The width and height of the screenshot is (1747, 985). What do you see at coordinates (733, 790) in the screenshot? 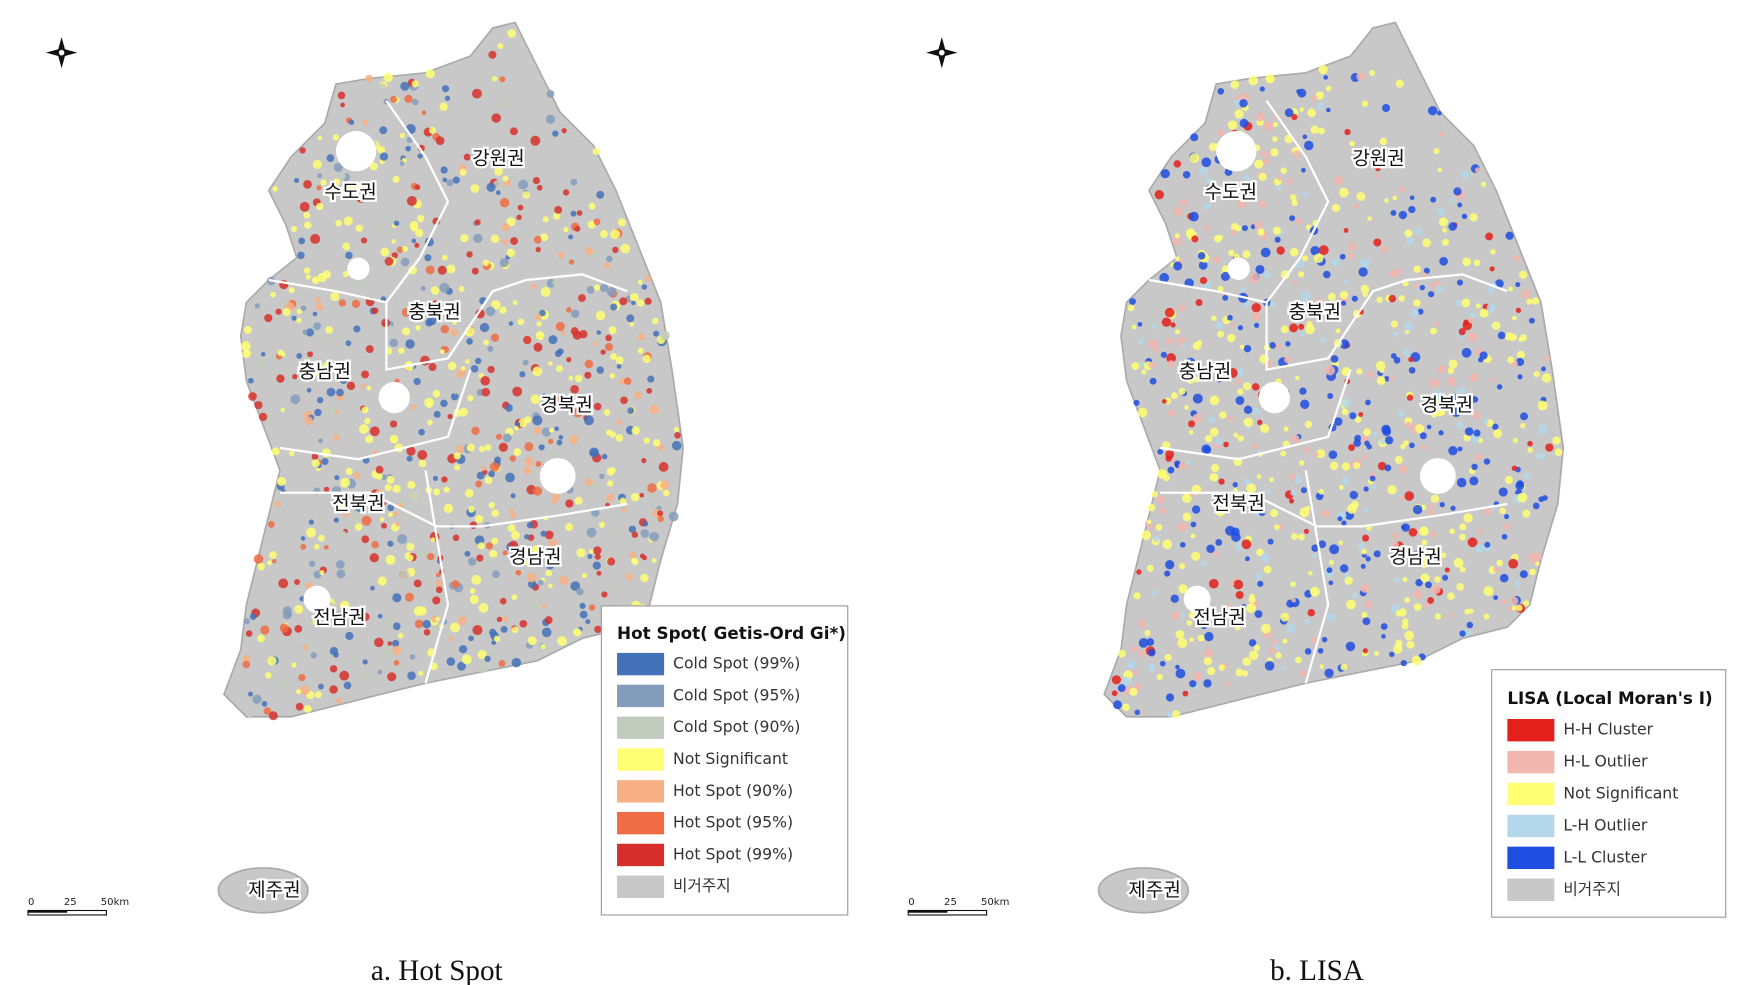
I see `legend-label: Hot Spot (90%)` at bounding box center [733, 790].